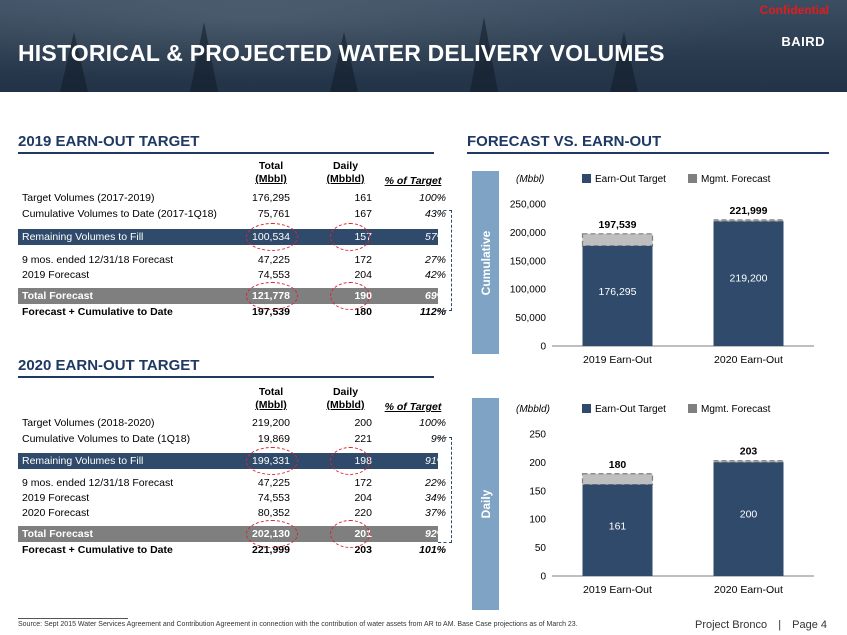 The height and width of the screenshot is (635, 847). What do you see at coordinates (537, 520) in the screenshot?
I see `y-tick-label: 100` at bounding box center [537, 520].